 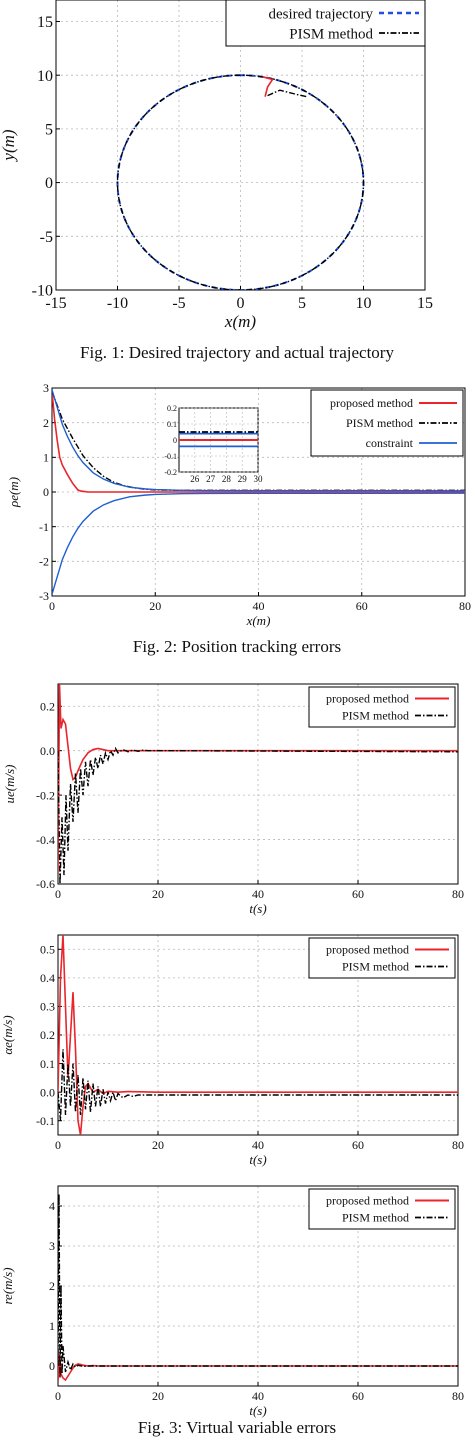 I want to click on fig3a-ytick-label-2: -0.2, so click(x=45, y=795).